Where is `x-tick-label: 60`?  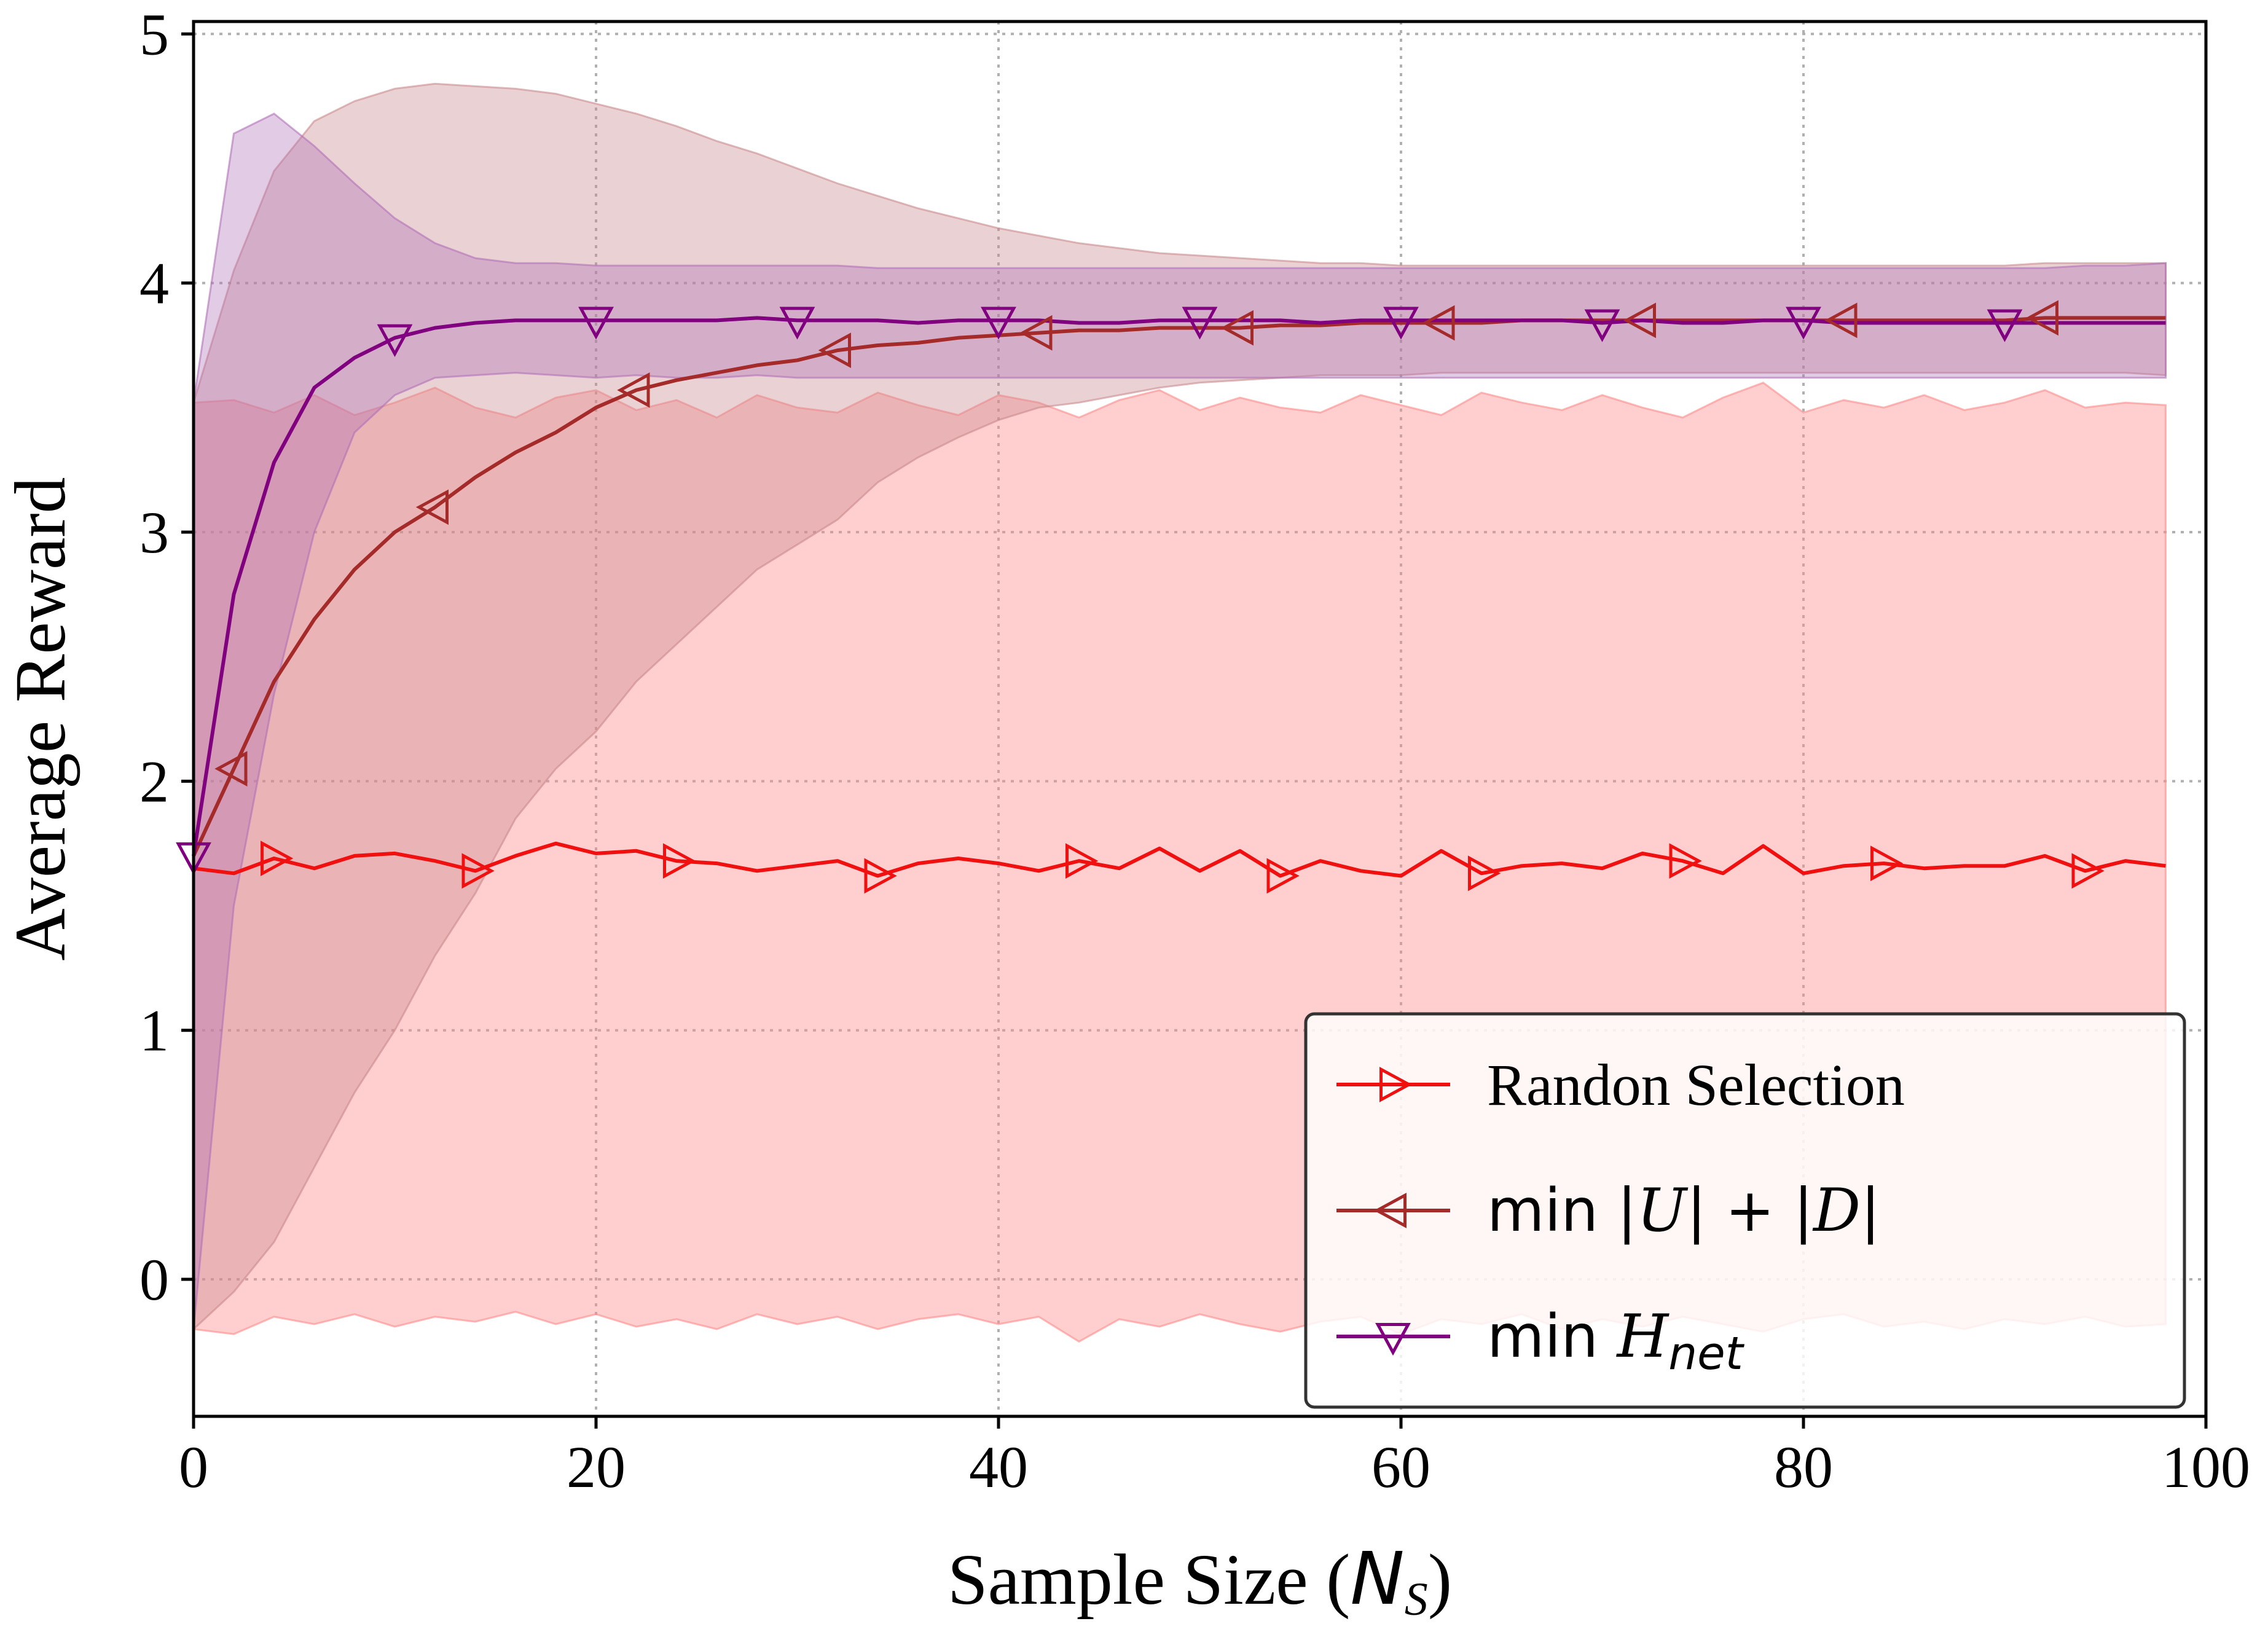 x-tick-label: 60 is located at coordinates (1400, 1467).